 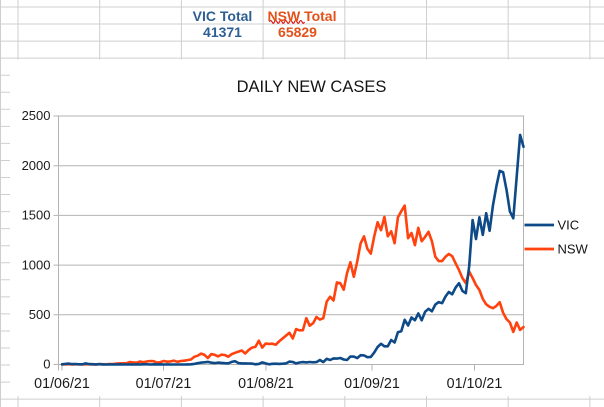 I want to click on svg-text: 2500, so click(x=36, y=115).